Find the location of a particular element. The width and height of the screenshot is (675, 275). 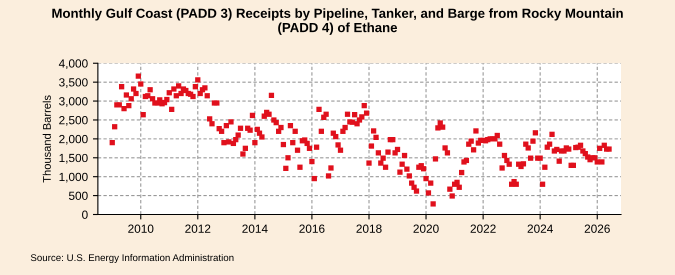

x-tick-label: 2012 is located at coordinates (197, 228).